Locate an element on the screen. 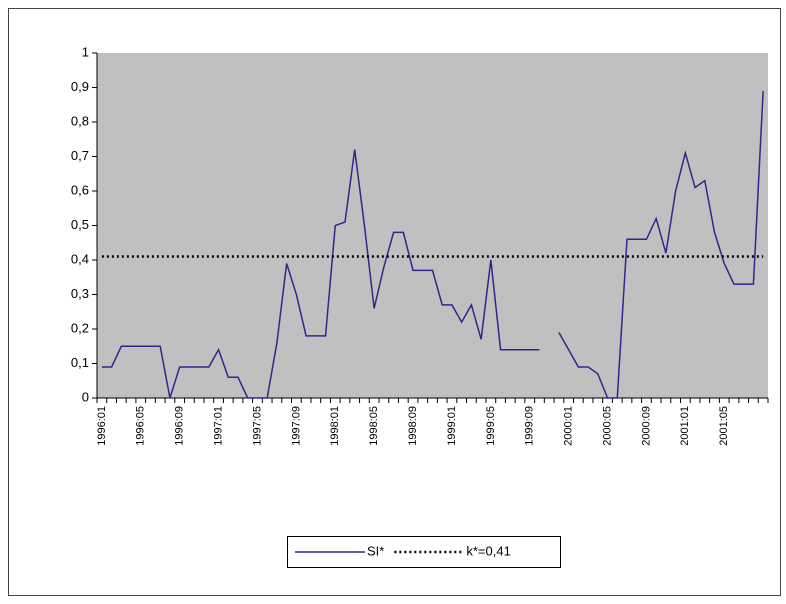  legend: SI* k*=0,41 is located at coordinates (424, 552).